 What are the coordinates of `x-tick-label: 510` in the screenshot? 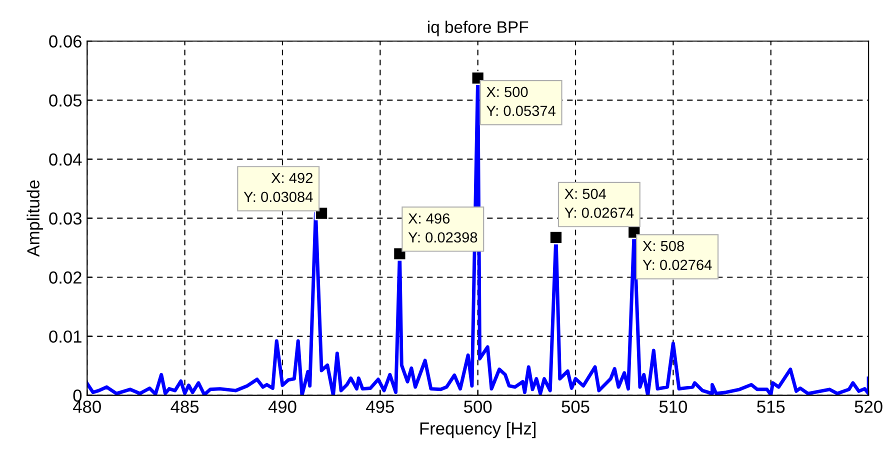 It's located at (673, 406).